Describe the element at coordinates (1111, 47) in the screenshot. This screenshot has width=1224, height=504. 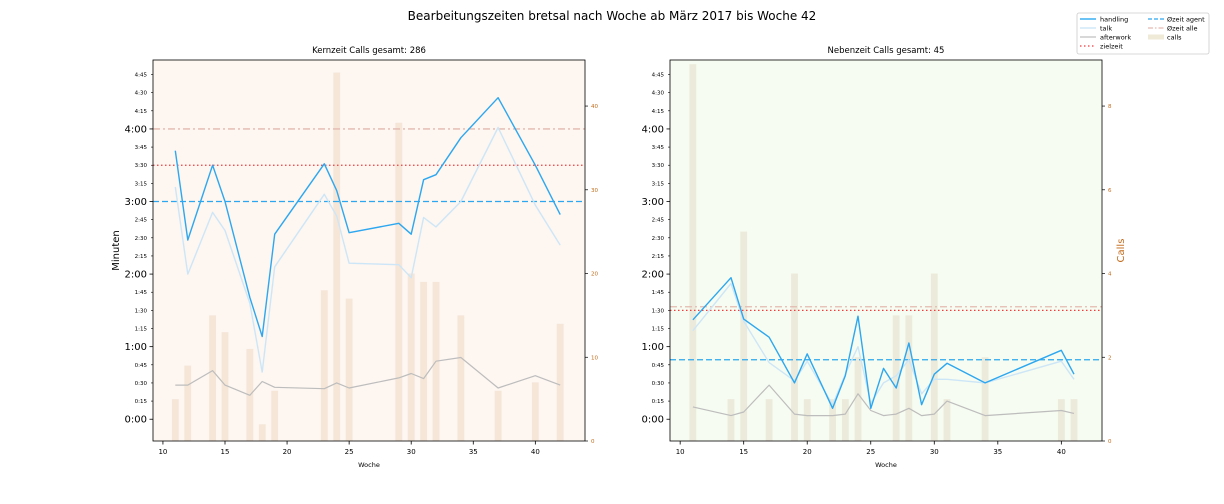
I see `legend-label-zielzeit: zielzeit` at that location.